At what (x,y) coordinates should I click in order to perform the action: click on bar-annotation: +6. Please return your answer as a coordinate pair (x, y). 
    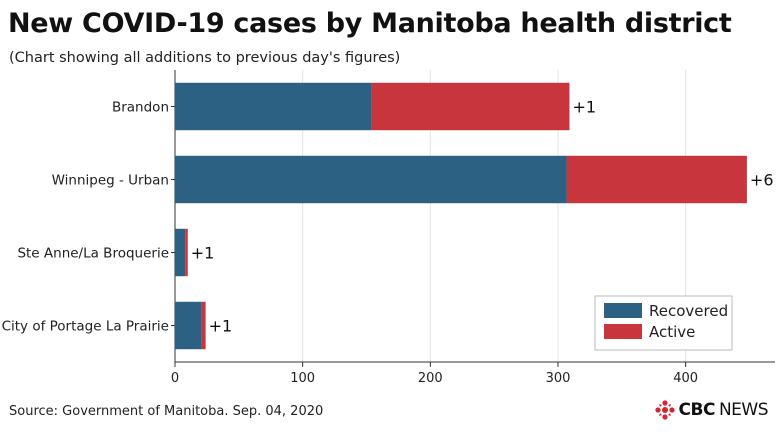
    Looking at the image, I should click on (762, 180).